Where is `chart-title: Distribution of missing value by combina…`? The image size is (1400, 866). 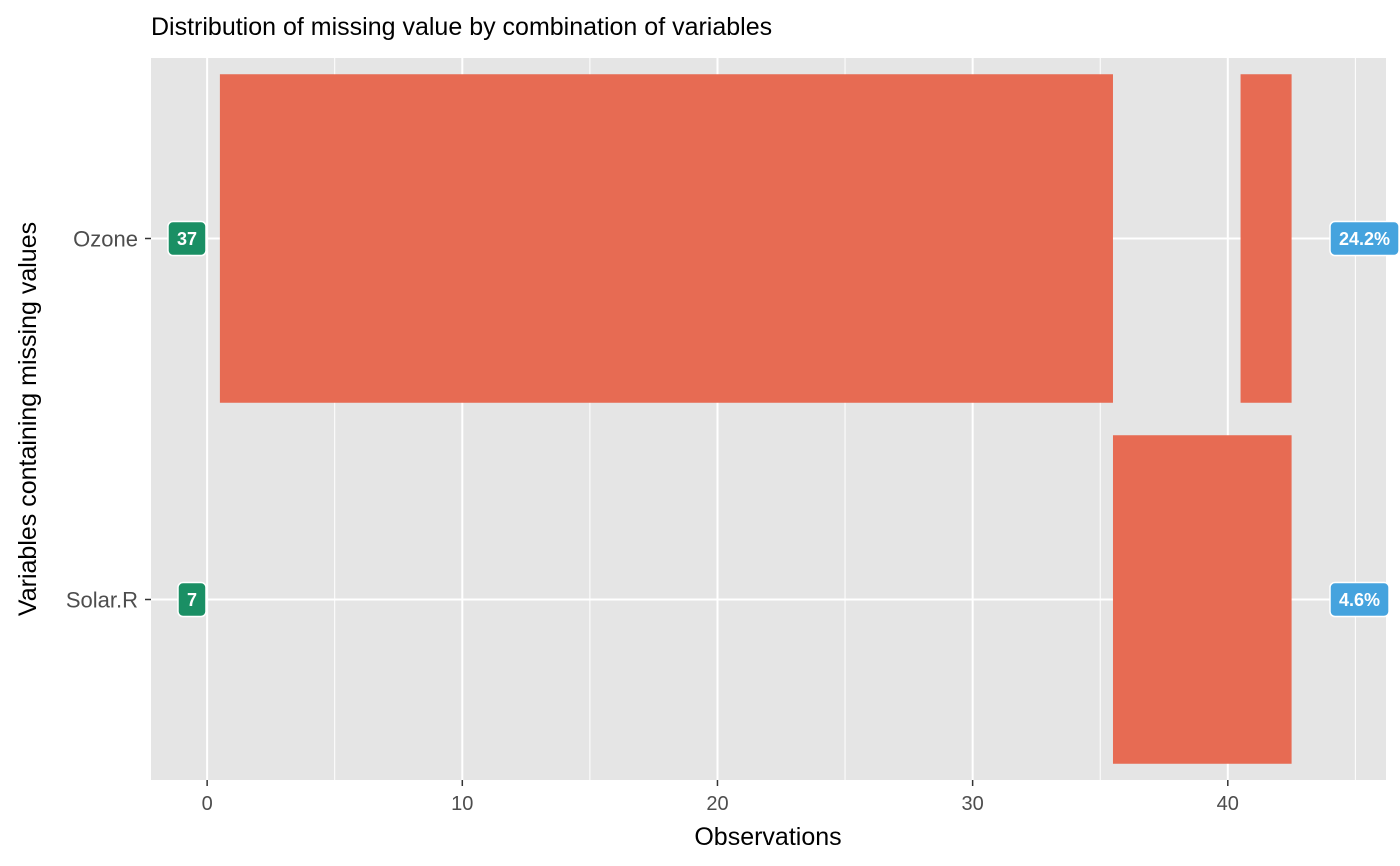 chart-title: Distribution of missing value by combina… is located at coordinates (461, 27).